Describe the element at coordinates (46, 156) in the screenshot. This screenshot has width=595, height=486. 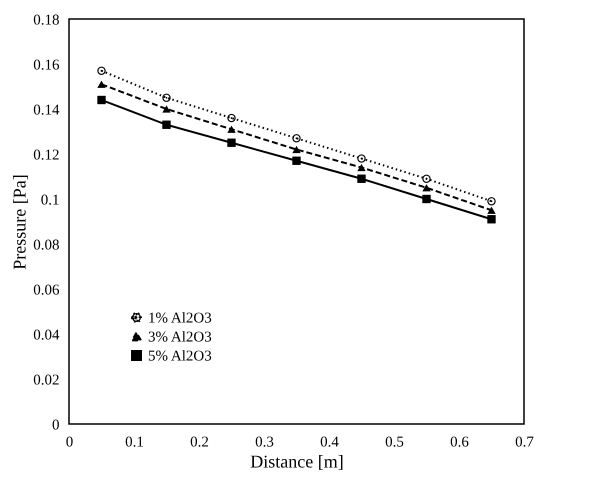
I see `y-tick-label: 0.12` at that location.